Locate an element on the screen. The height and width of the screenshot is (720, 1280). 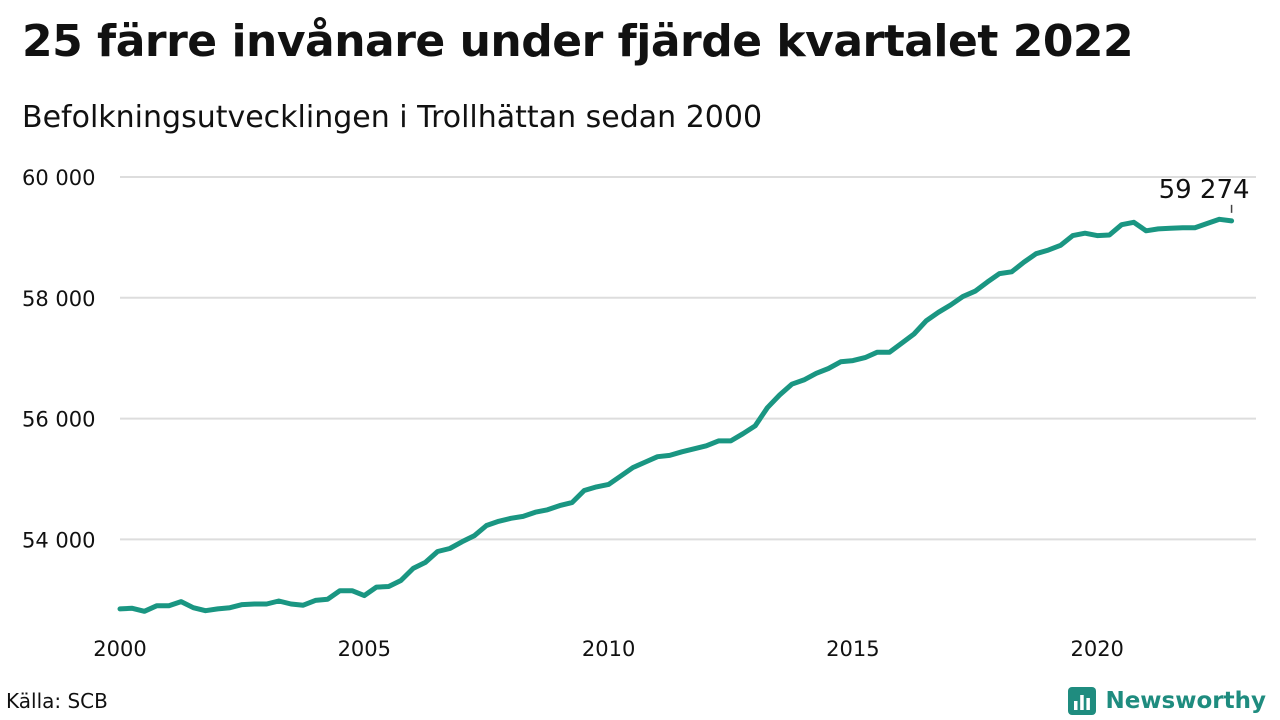
y-tick-label: 58 000 is located at coordinates (58, 299).